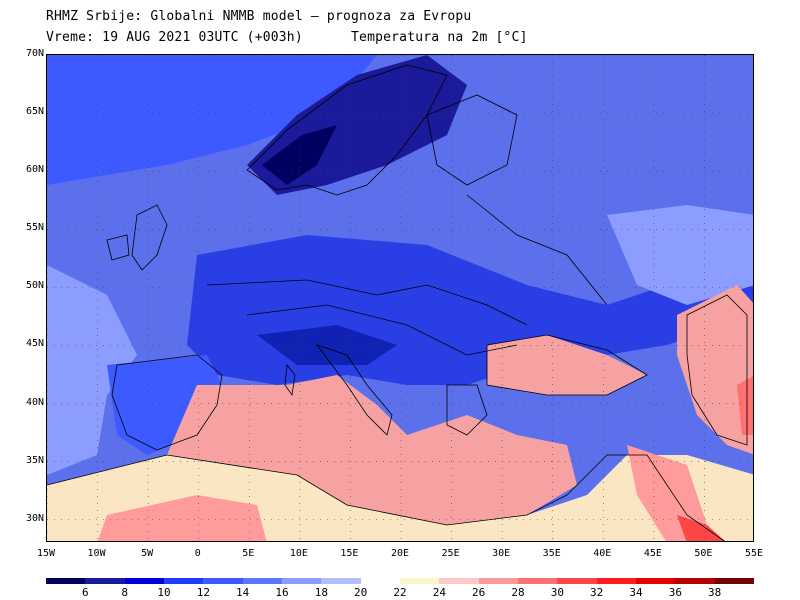 Image resolution: width=800 pixels, height=600 pixels. What do you see at coordinates (715, 592) in the screenshot?
I see `colorbar-tick-label: 38` at bounding box center [715, 592].